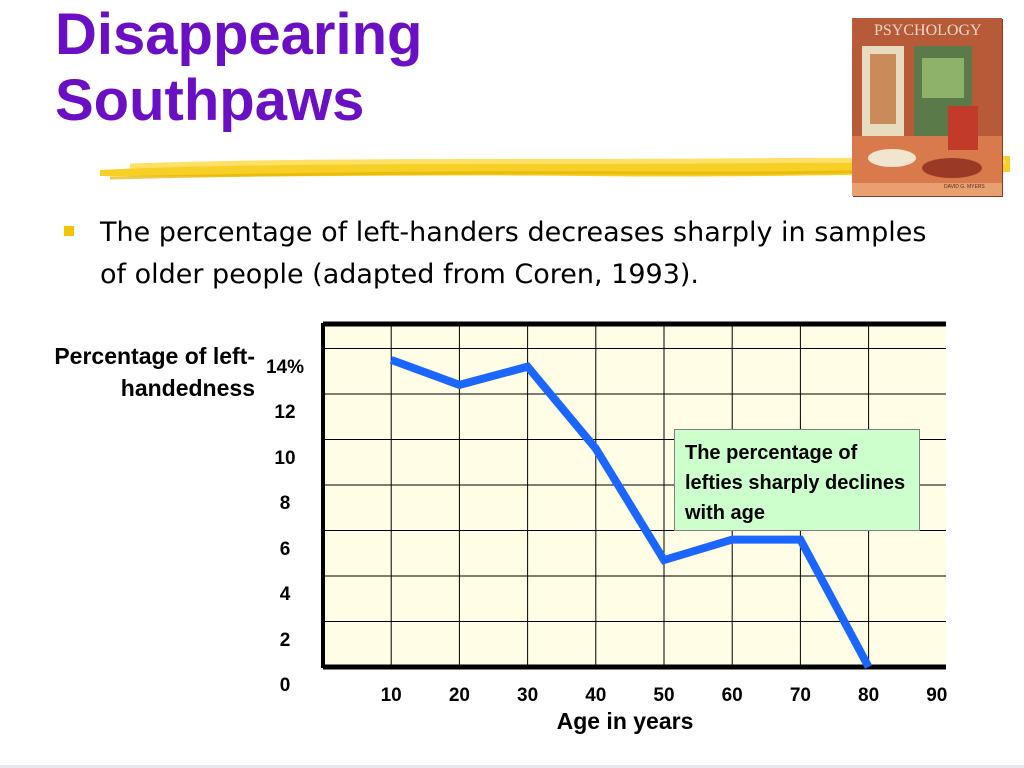 This screenshot has height=768, width=1024. Describe the element at coordinates (928, 30) in the screenshot. I see `book-cover-title: PSYCHOLOGY` at that location.